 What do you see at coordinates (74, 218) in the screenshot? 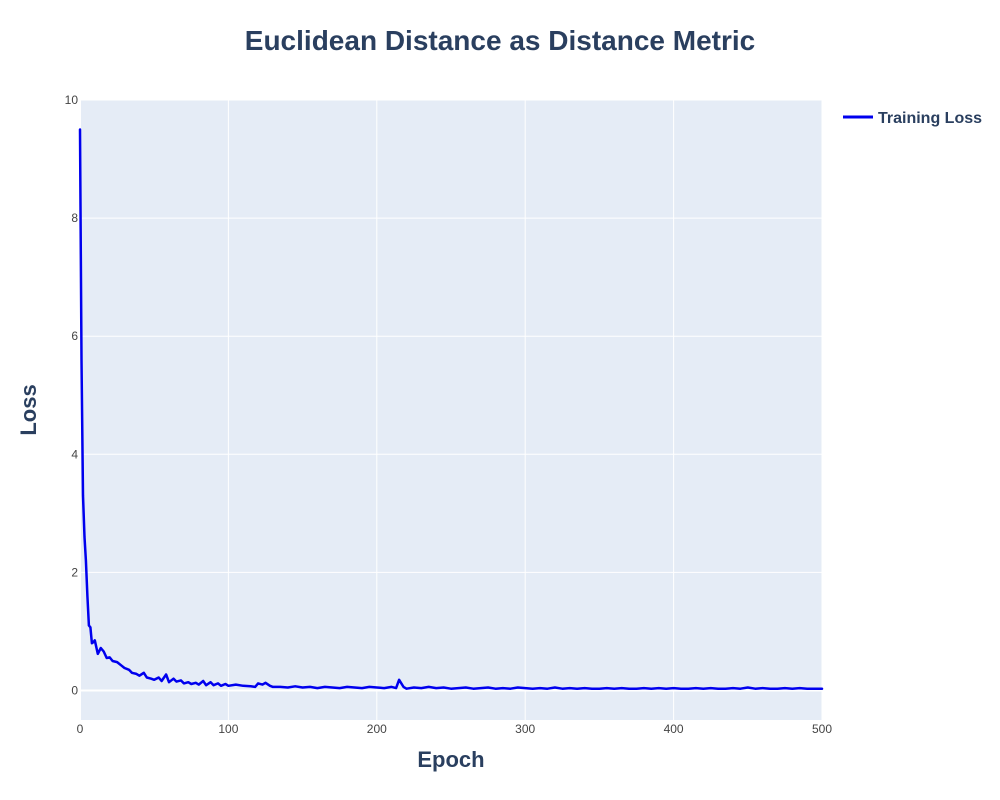
I see `y-tick-label: 8` at bounding box center [74, 218].